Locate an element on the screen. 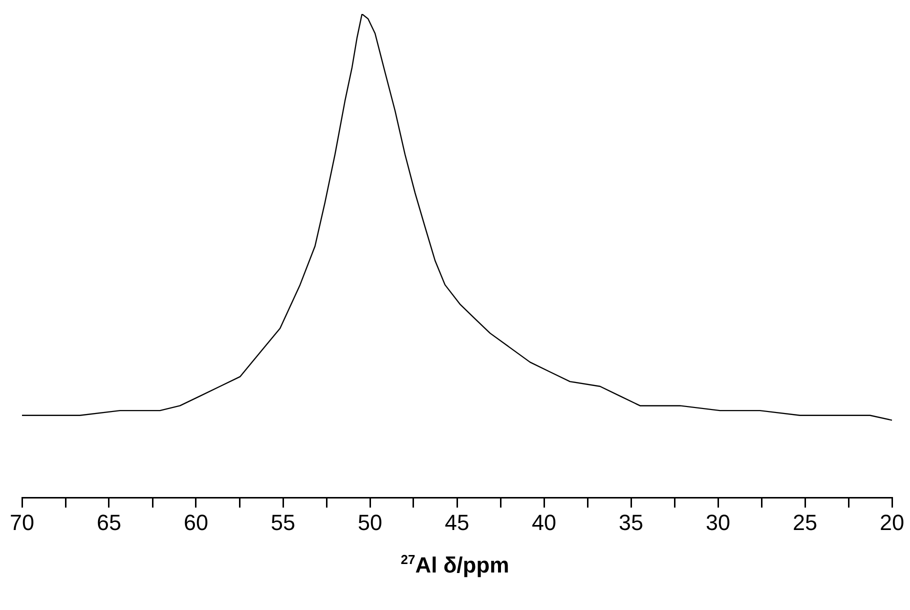 The width and height of the screenshot is (910, 610). x-tick-label: 20 is located at coordinates (892, 522).